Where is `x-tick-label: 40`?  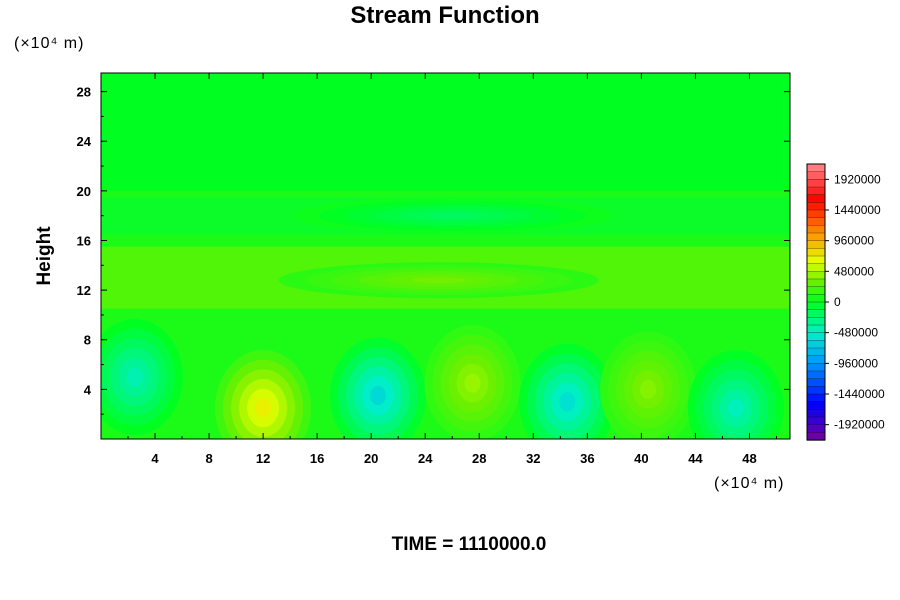
x-tick-label: 40 is located at coordinates (641, 458).